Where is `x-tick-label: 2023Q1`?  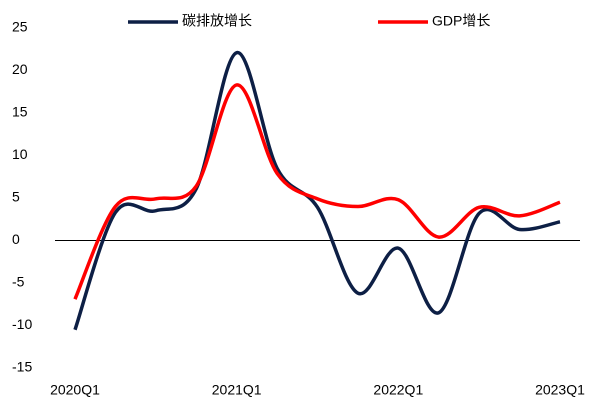 x-tick-label: 2023Q1 is located at coordinates (560, 390).